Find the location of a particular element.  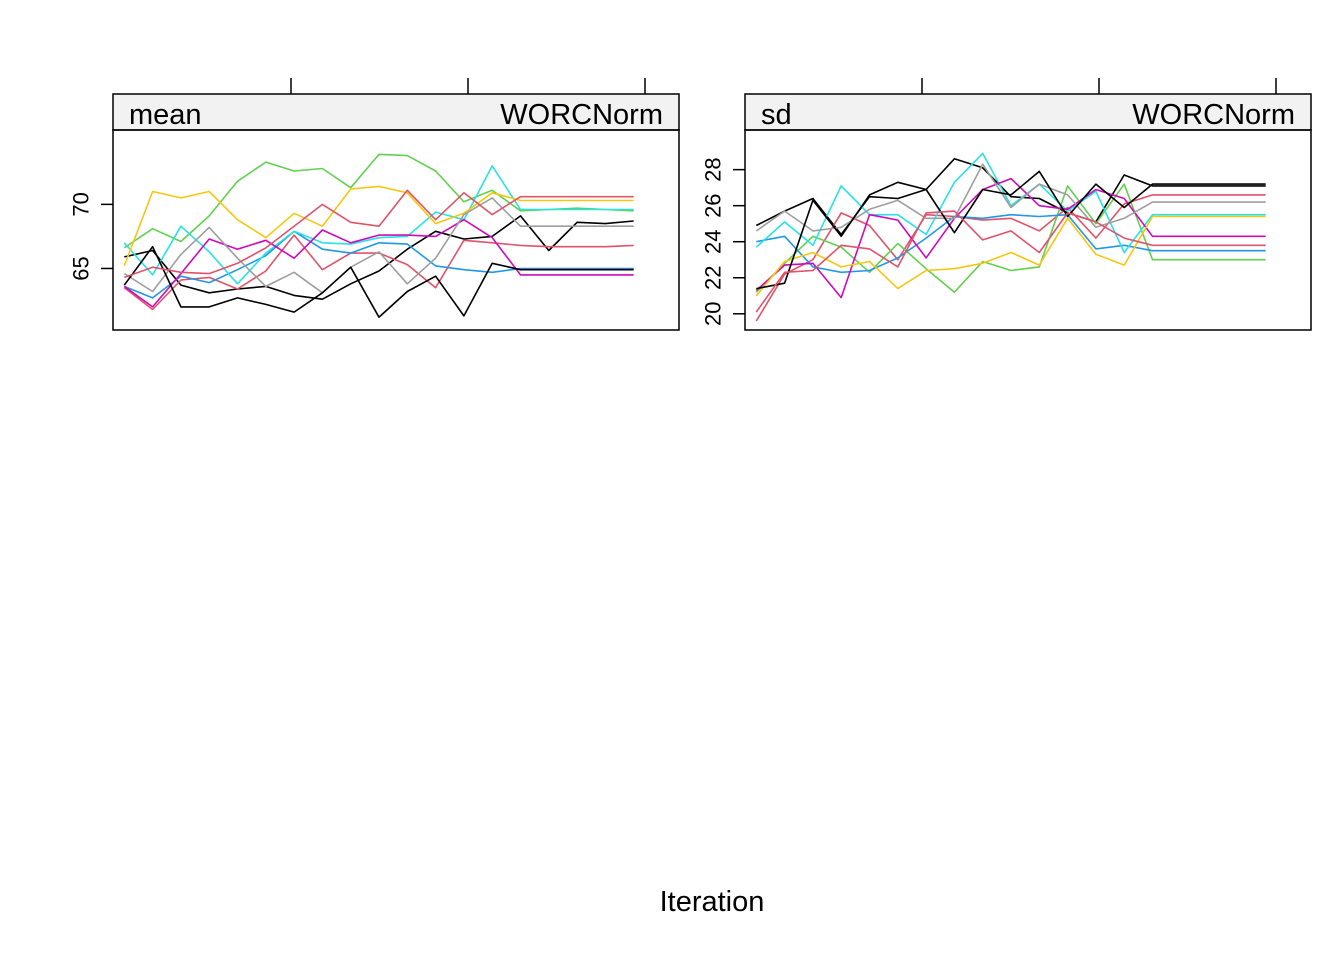

y-tick-label: 28 is located at coordinates (713, 169).